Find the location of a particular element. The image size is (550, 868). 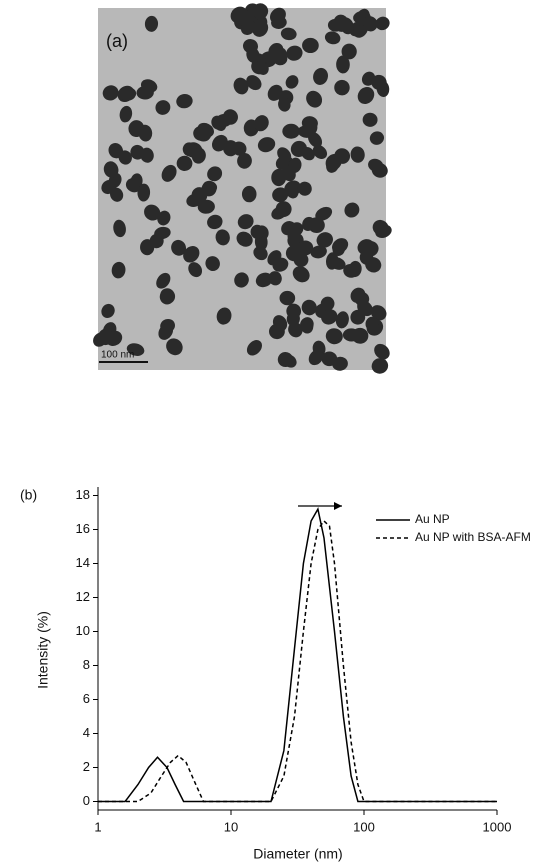

y-tick-label: 8 is located at coordinates (86, 664).